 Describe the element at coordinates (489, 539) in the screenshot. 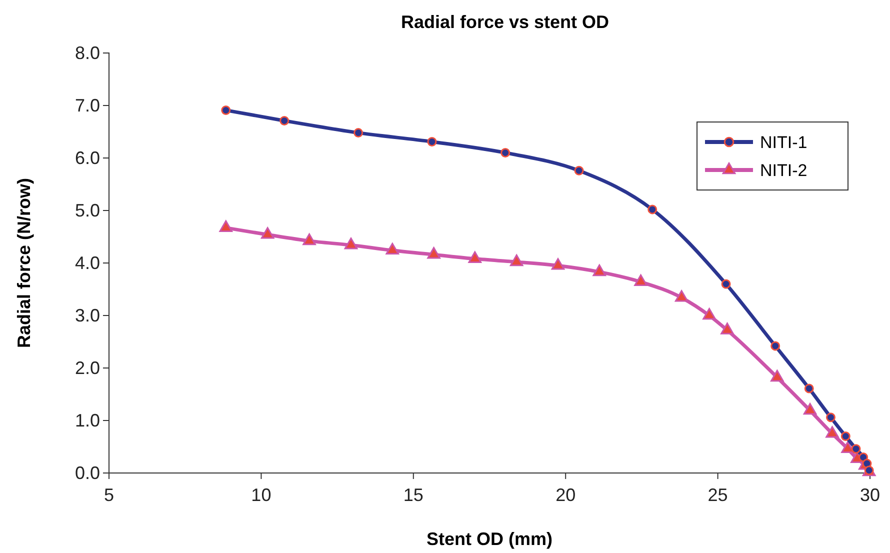

I see `x-axis-title: Stent OD (mm)` at that location.